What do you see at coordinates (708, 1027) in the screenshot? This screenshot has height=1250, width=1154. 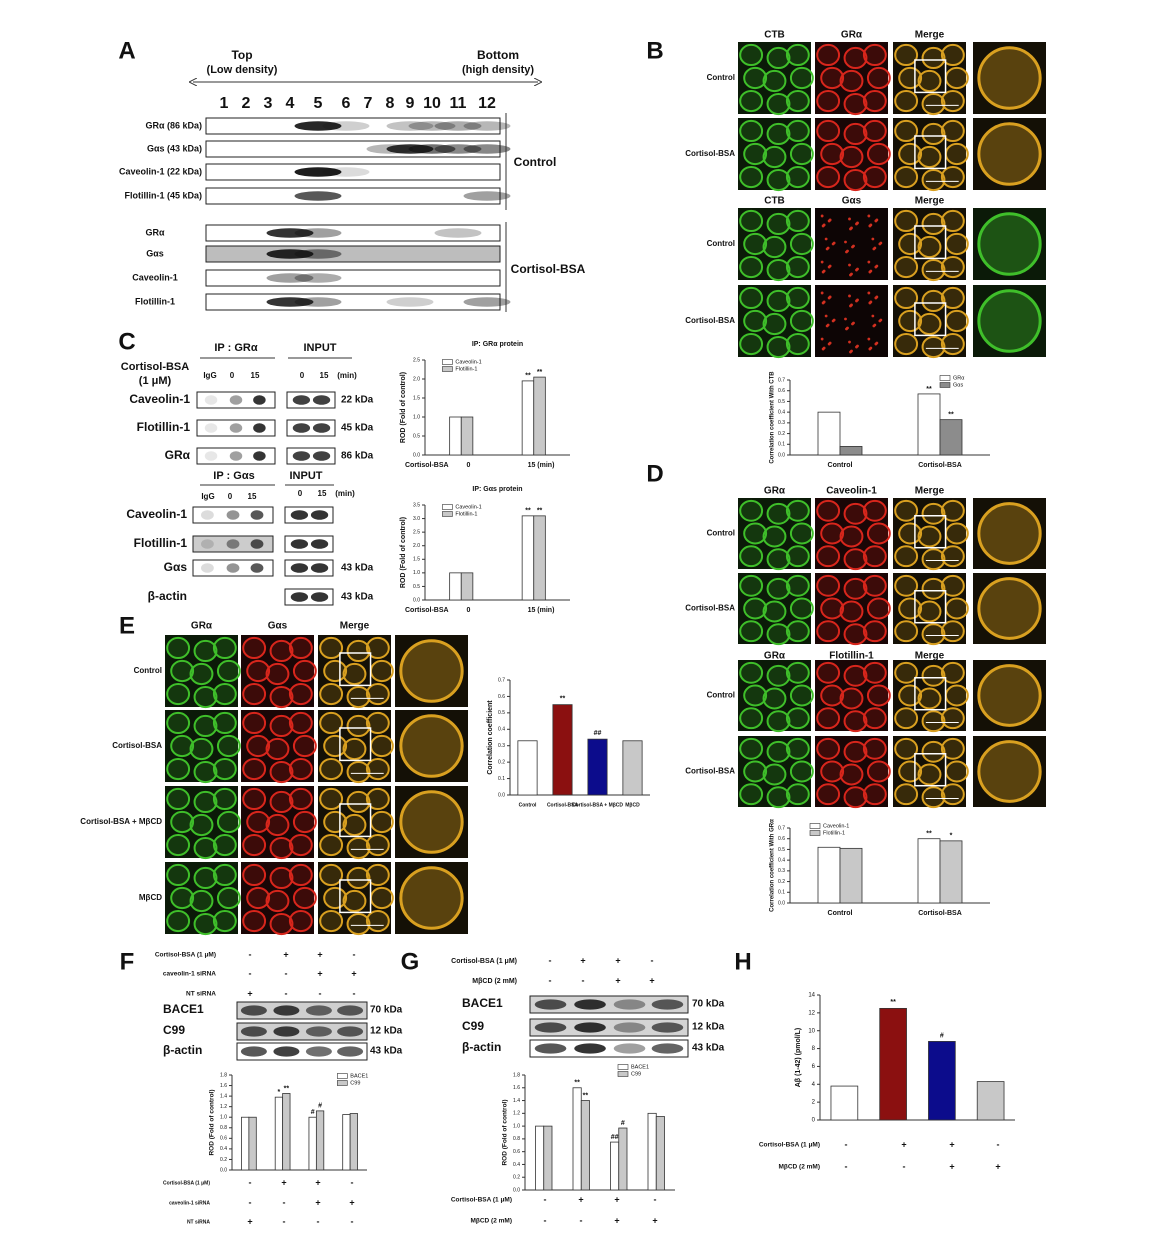 I see `label: 12 kDa` at bounding box center [708, 1027].